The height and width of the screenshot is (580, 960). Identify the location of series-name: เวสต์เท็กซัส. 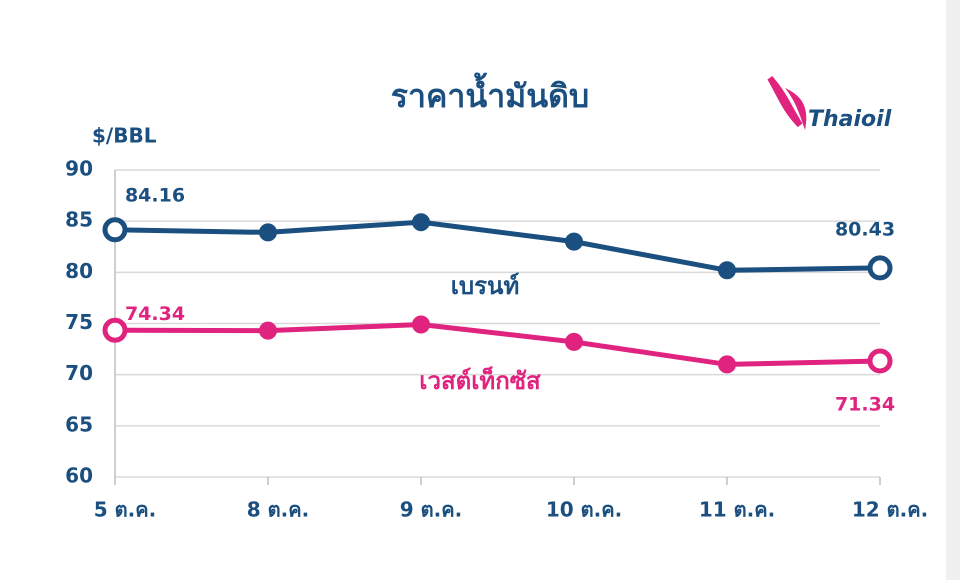
(480, 380).